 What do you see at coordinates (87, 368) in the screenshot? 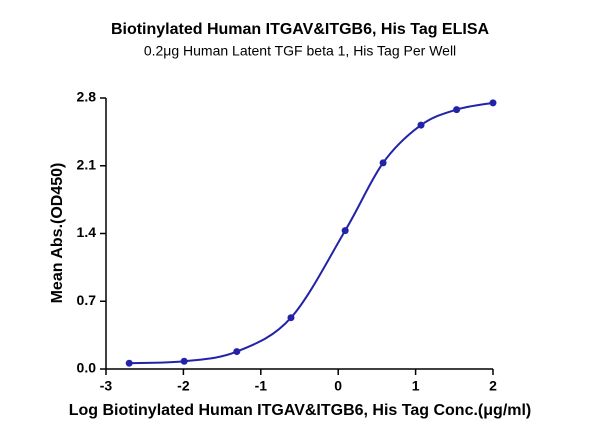
I see `y-tick-label: 0.0` at bounding box center [87, 368].